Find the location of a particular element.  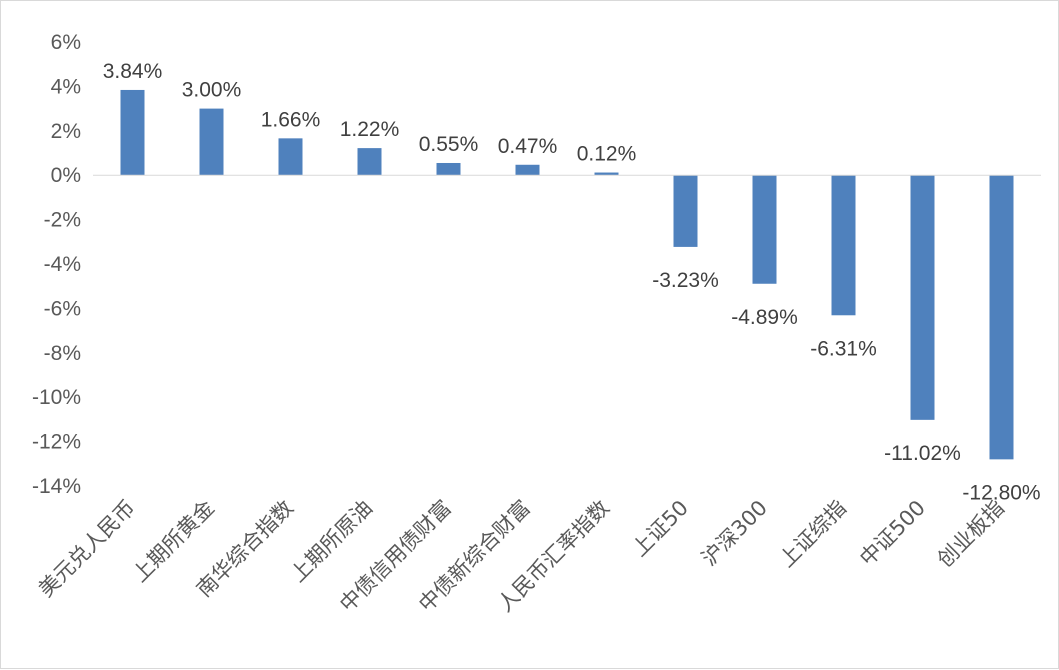

x-tick-label: 中证500 is located at coordinates (892, 533).